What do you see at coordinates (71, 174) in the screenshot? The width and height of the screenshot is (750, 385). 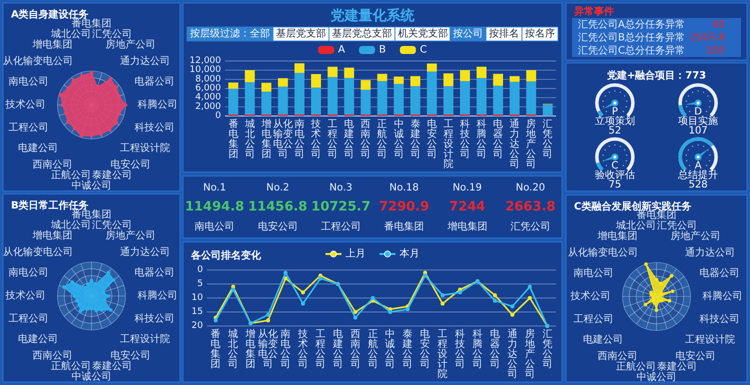 I see `spoke-label: 正航公司` at bounding box center [71, 174].